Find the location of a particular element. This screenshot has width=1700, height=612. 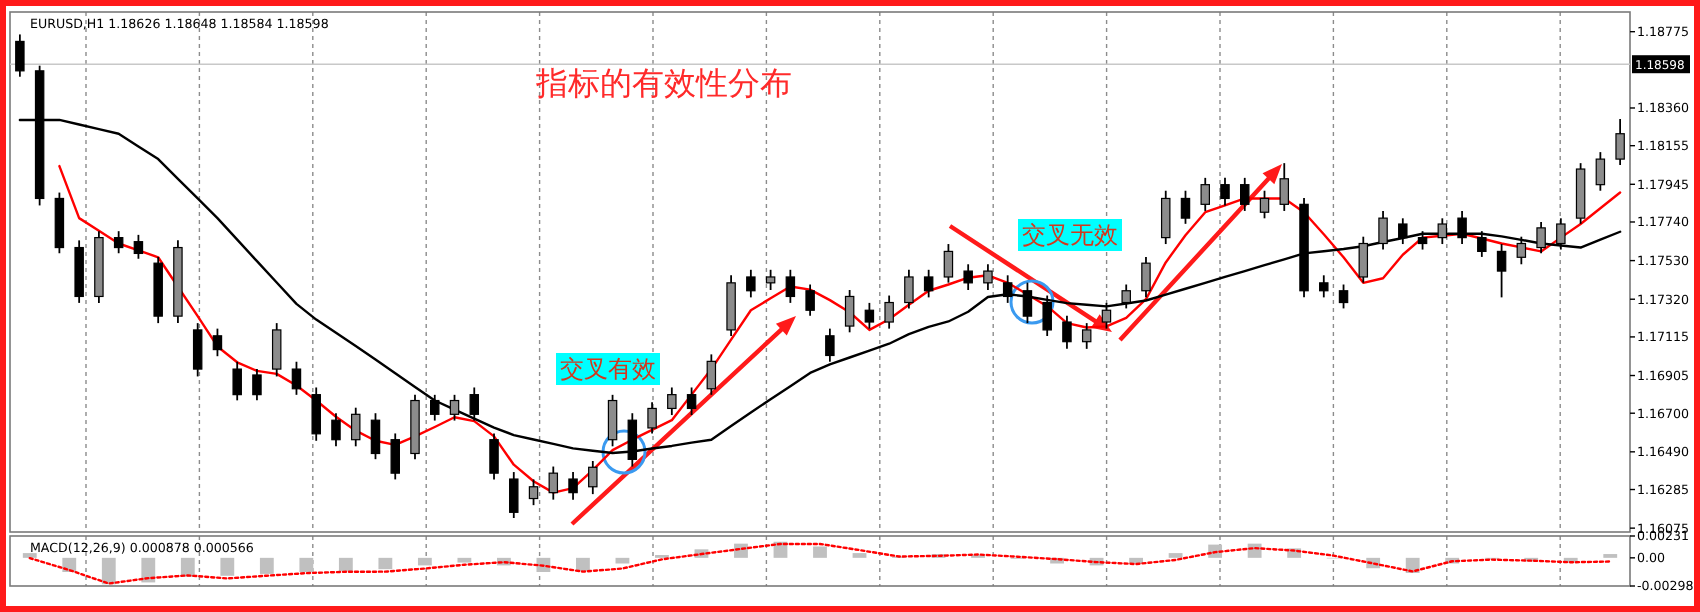

annotation: 交叉有效 is located at coordinates (608, 369).